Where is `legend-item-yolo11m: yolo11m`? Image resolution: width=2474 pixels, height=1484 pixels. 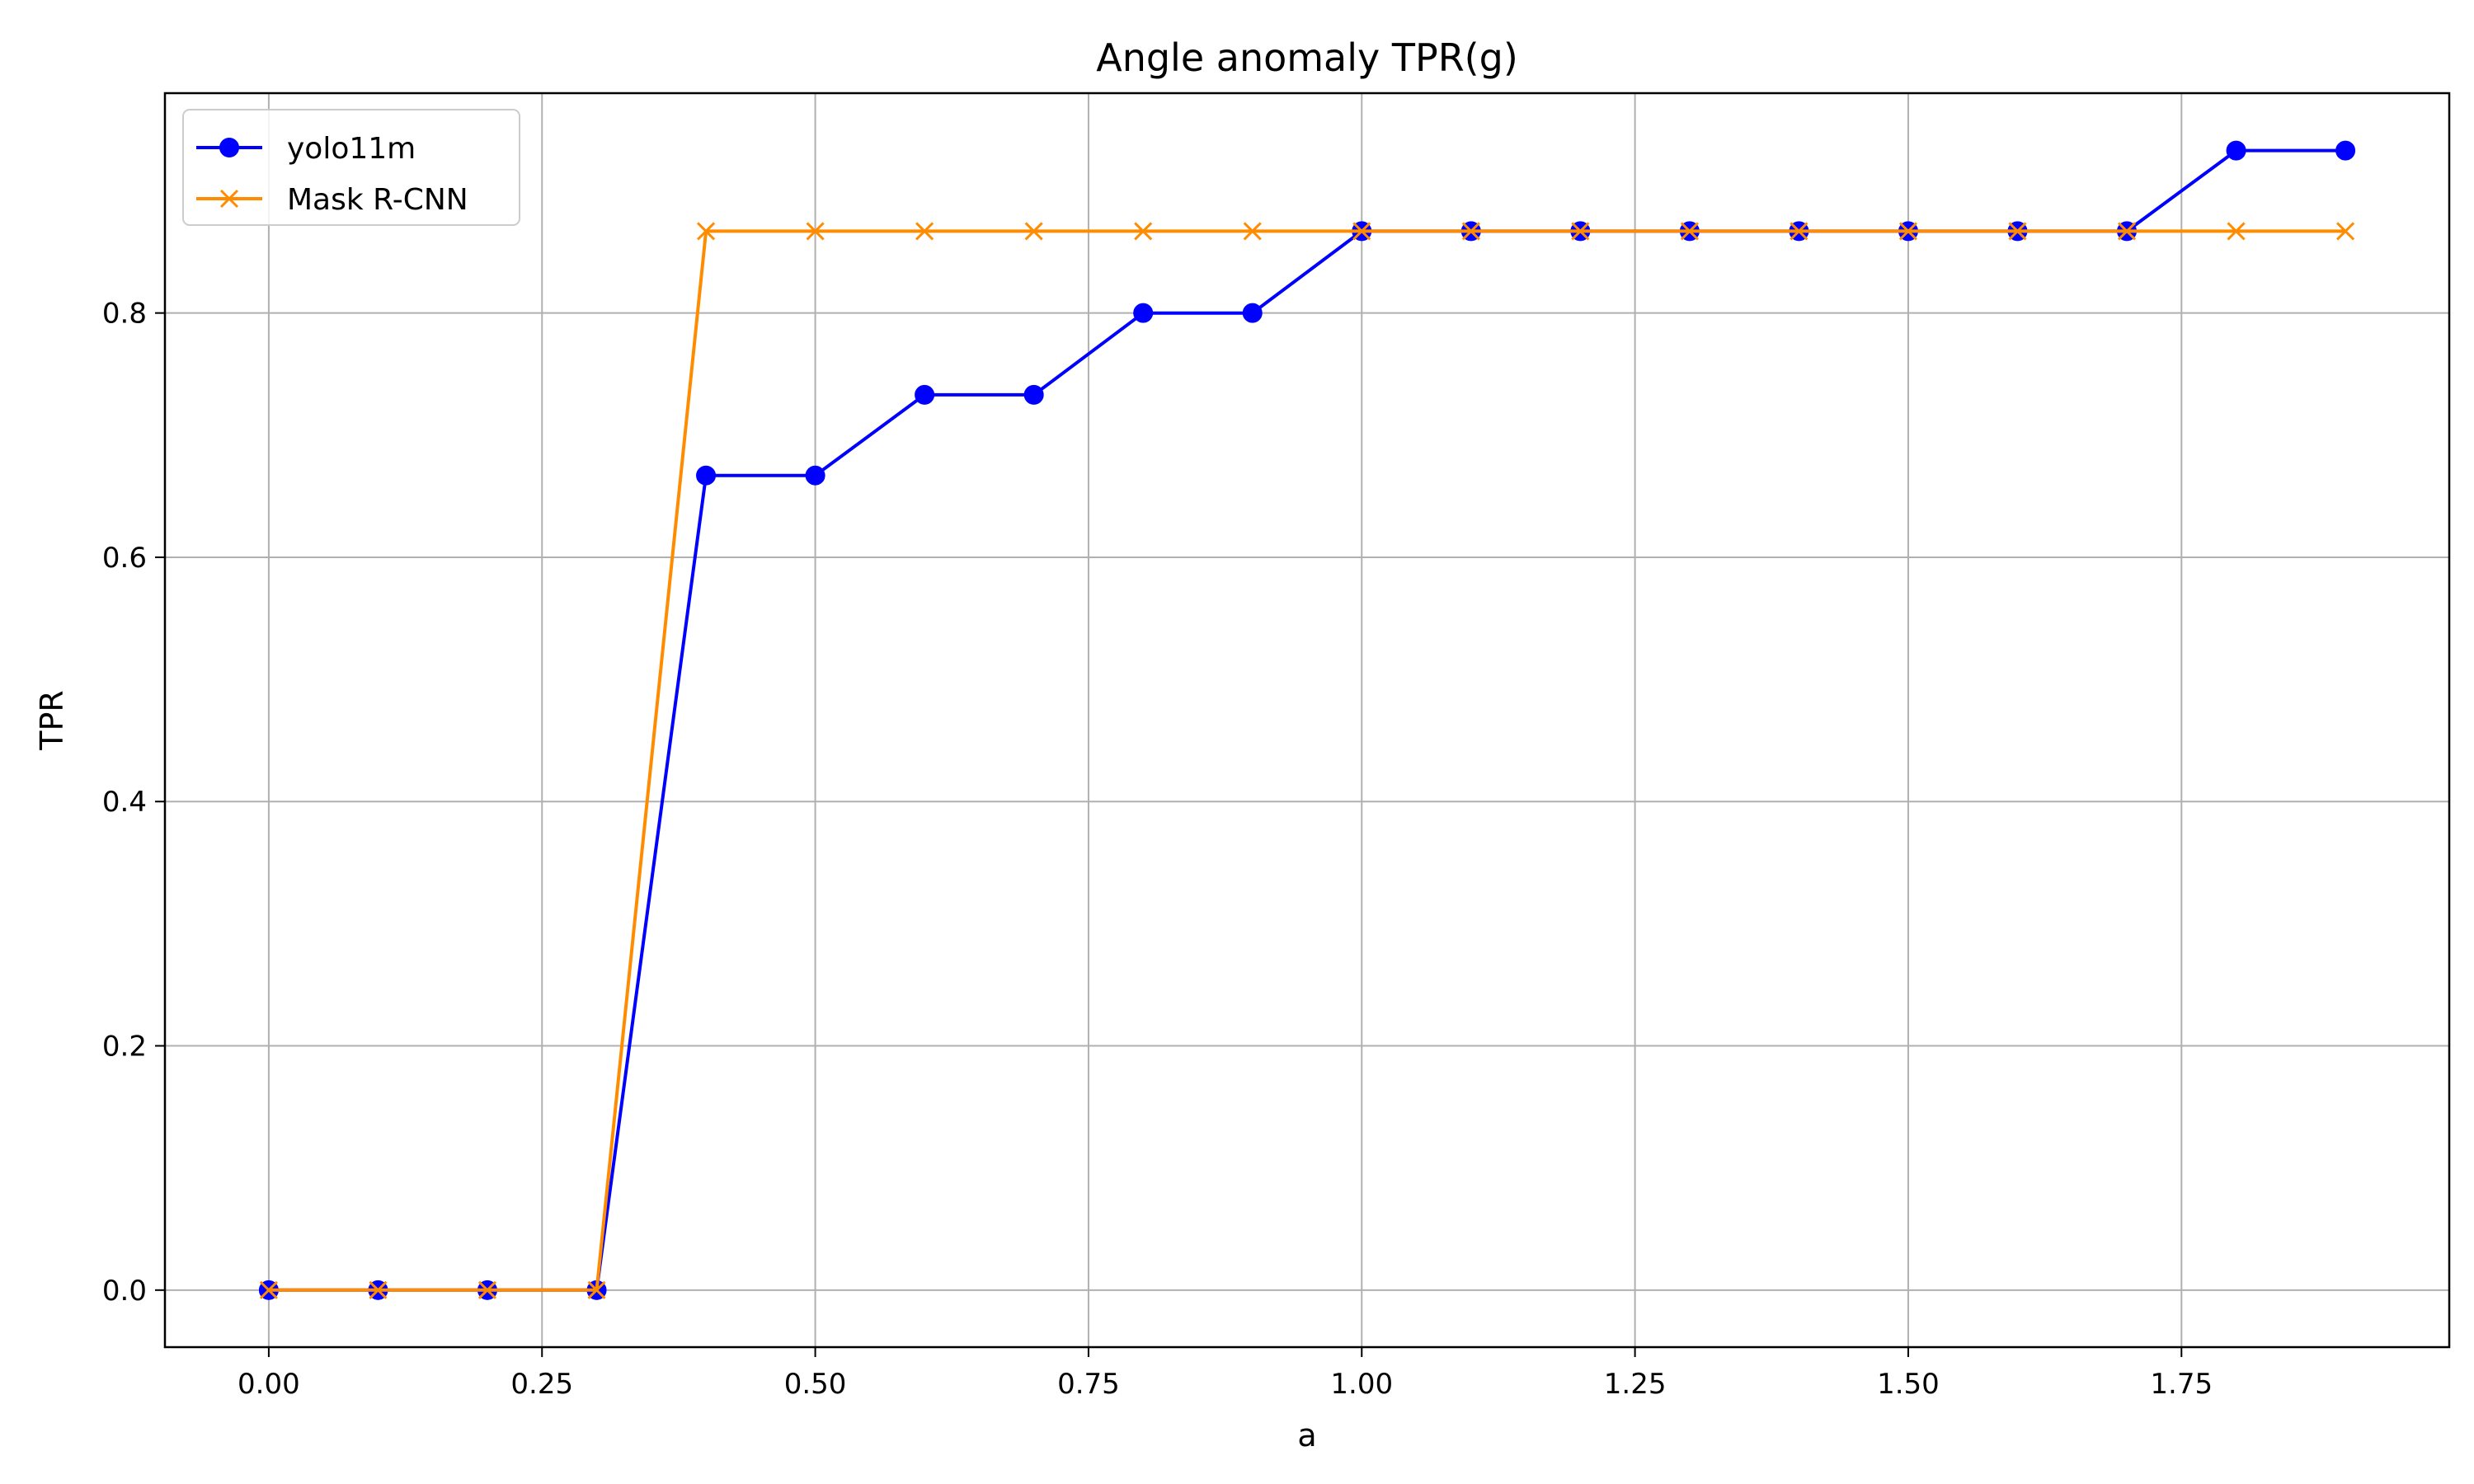
legend-item-yolo11m: yolo11m is located at coordinates (306, 149).